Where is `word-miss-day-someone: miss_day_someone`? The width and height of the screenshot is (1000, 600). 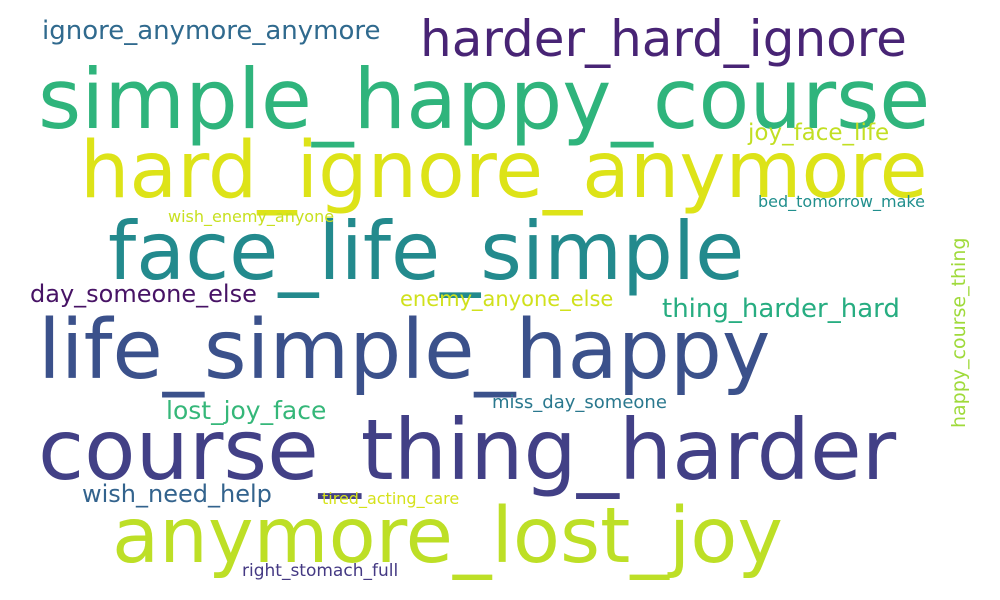
word-miss-day-someone: miss_day_someone is located at coordinates (579, 402).